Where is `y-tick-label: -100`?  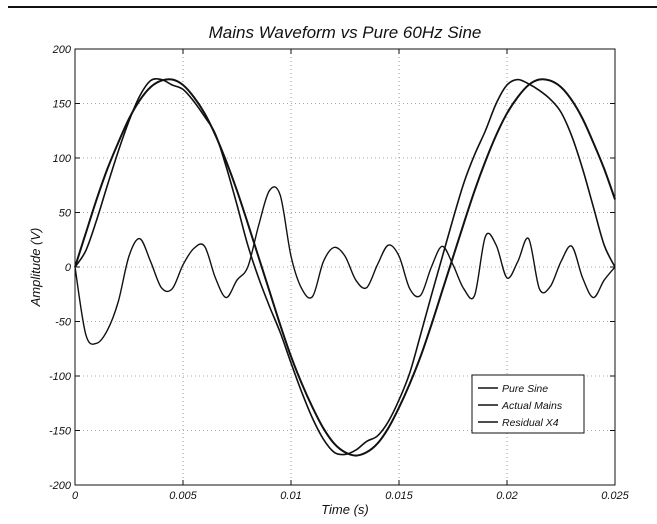
y-tick-label: -100 is located at coordinates (60, 377).